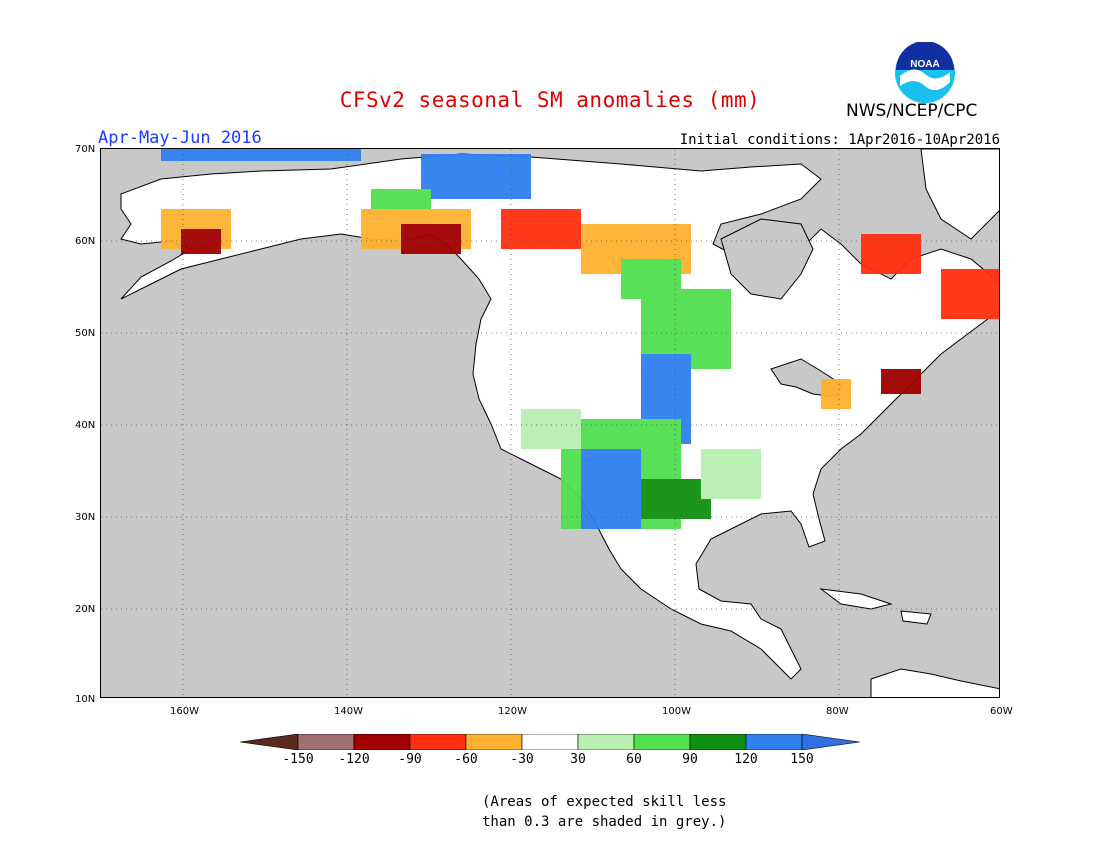  Describe the element at coordinates (839, 140) in the screenshot. I see `initial-conditions-label: Initial conditions: 1Apr2016-10Apr2016` at that location.